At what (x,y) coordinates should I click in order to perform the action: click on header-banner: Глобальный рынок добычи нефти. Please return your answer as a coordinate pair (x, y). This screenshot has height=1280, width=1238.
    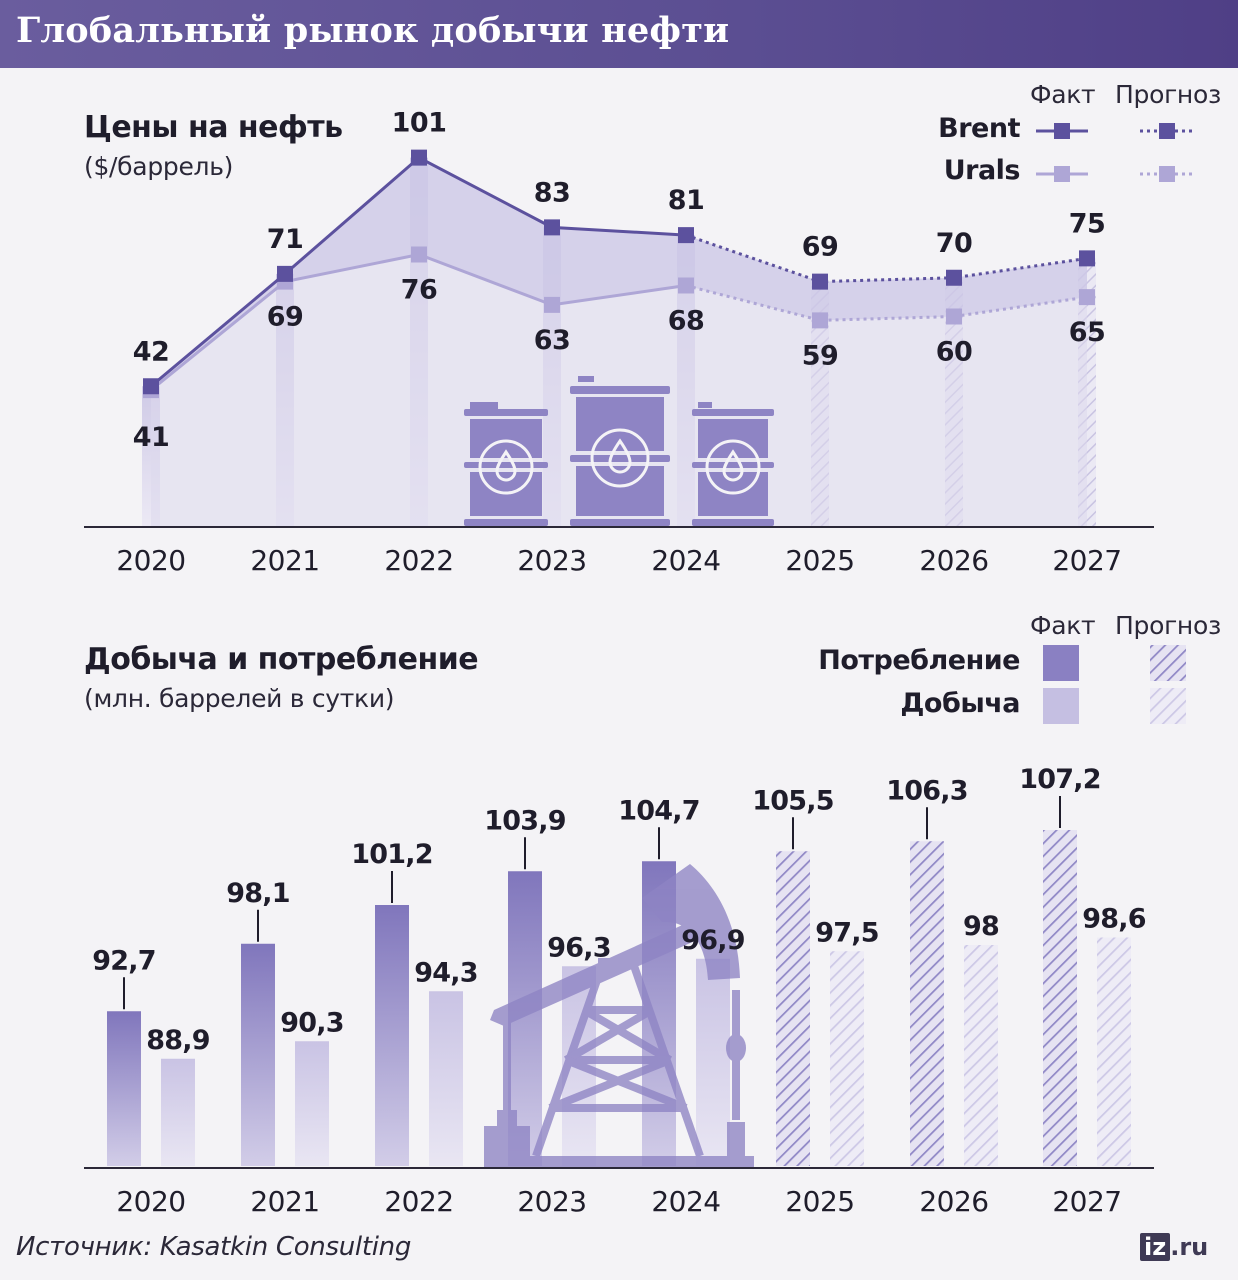
    Looking at the image, I should click on (619, 34).